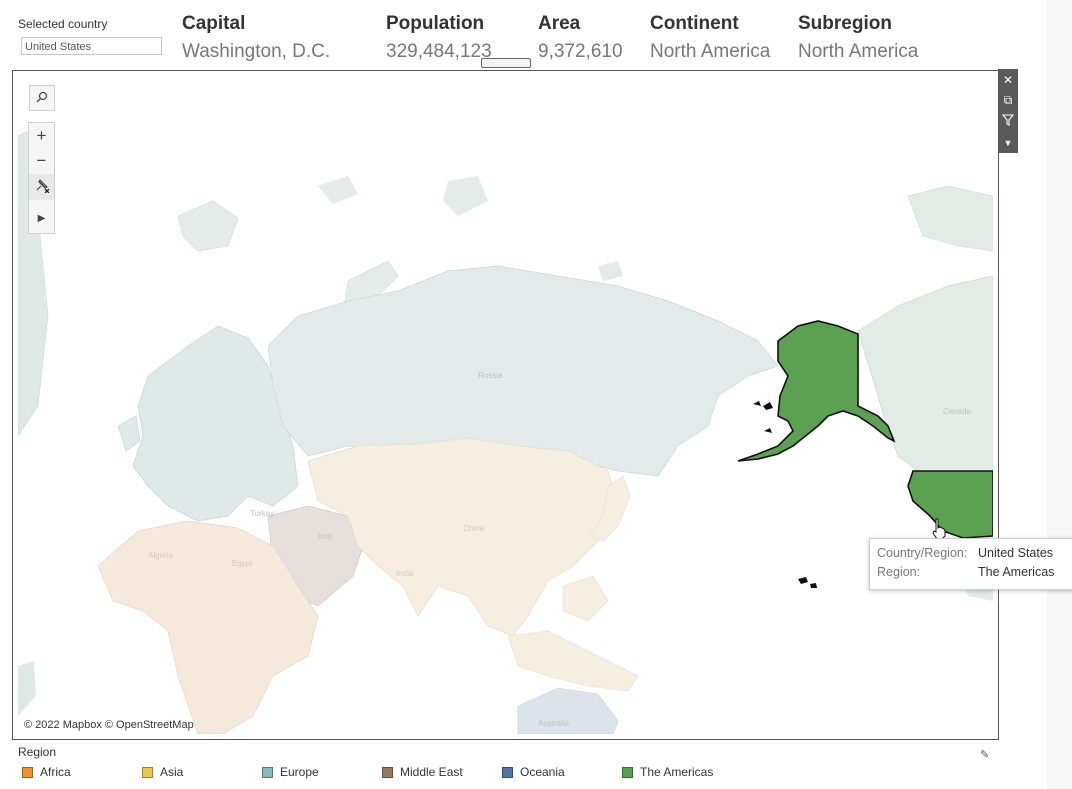 Image resolution: width=1072 pixels, height=789 pixels. What do you see at coordinates (256, 51) in the screenshot?
I see `capital-value: Washington, D.C.` at bounding box center [256, 51].